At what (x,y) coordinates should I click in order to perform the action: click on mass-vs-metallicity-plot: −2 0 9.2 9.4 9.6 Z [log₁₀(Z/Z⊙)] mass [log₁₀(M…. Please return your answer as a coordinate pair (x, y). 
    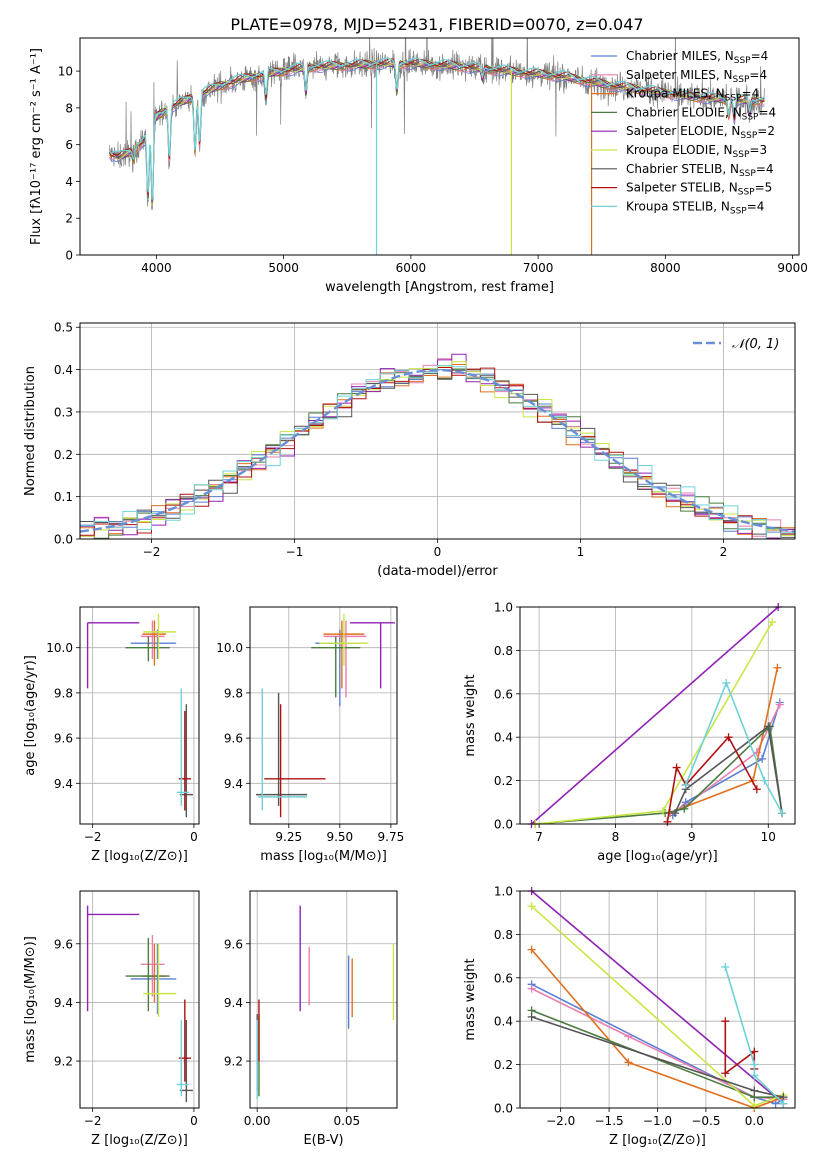
    Looking at the image, I should click on (111, 1019).